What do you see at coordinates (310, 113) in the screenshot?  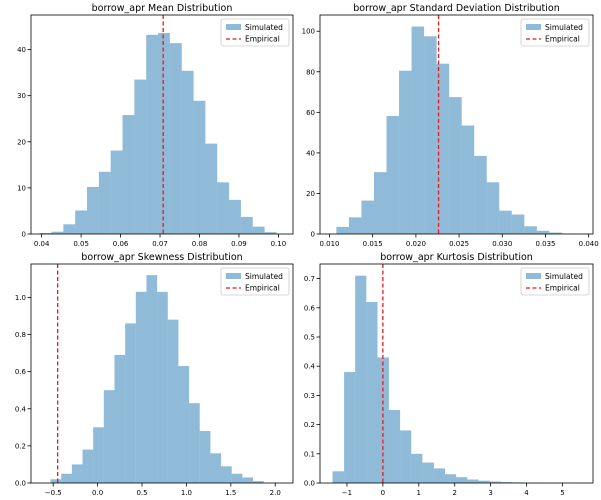 I see `std-y-tick-label: 60` at bounding box center [310, 113].